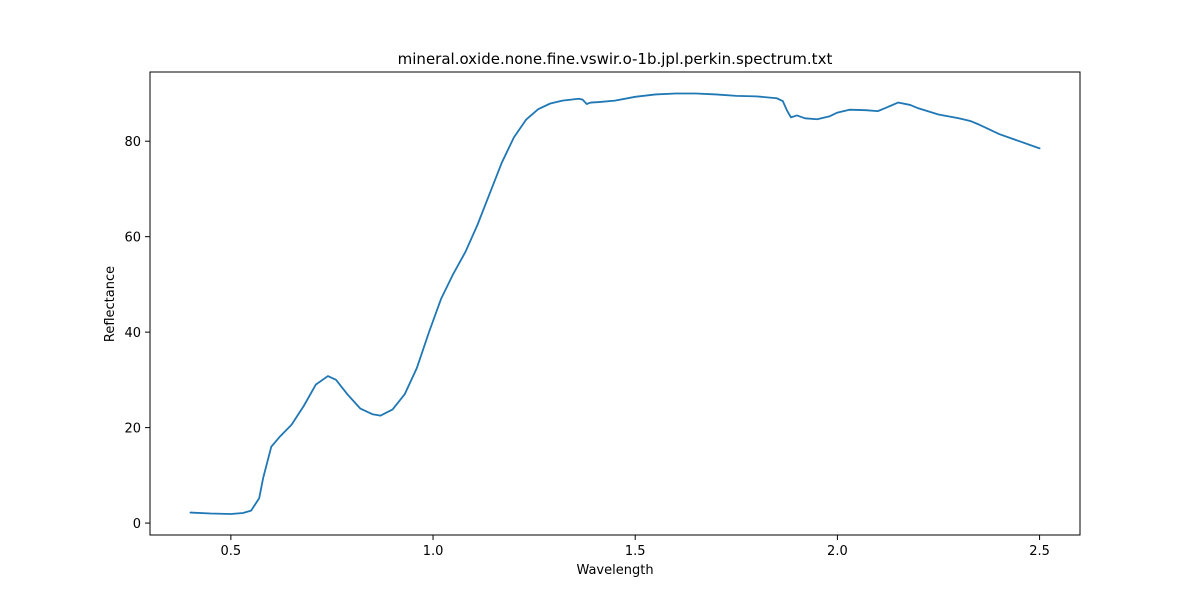 The image size is (1200, 600). Describe the element at coordinates (635, 551) in the screenshot. I see `x-tick-label: 1.5` at that location.